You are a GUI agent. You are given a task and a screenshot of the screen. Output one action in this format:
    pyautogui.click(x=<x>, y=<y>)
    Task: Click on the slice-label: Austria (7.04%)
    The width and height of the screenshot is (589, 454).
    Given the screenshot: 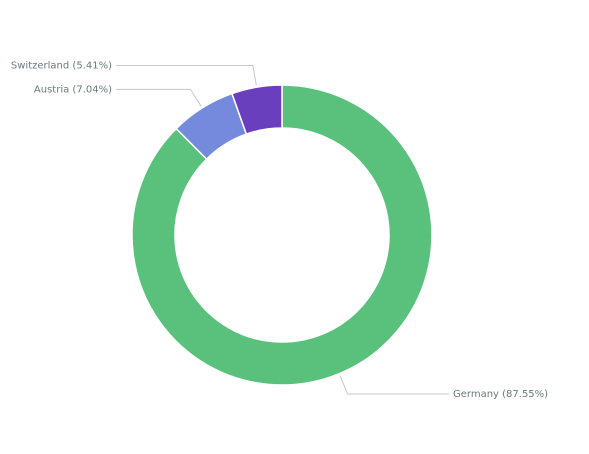 What is the action you would take?
    pyautogui.click(x=73, y=89)
    